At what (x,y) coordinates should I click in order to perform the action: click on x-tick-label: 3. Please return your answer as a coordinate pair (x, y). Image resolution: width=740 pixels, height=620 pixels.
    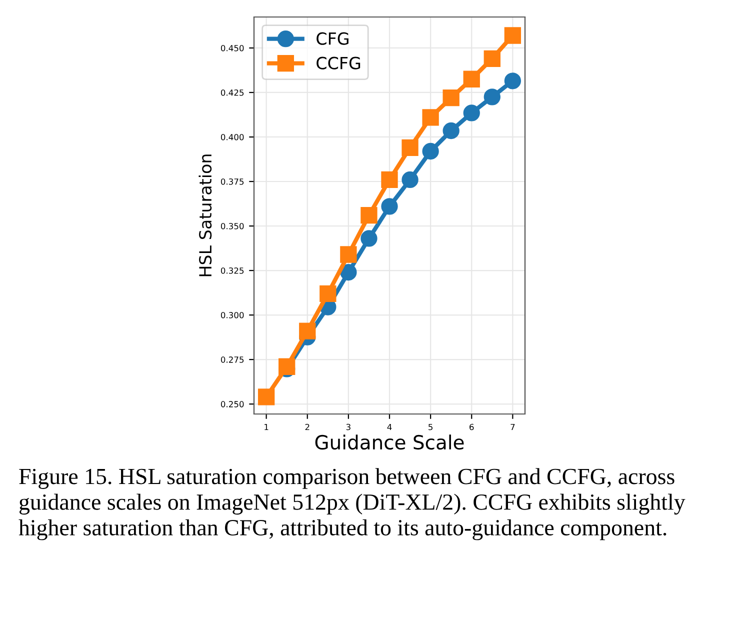
    Looking at the image, I should click on (348, 427).